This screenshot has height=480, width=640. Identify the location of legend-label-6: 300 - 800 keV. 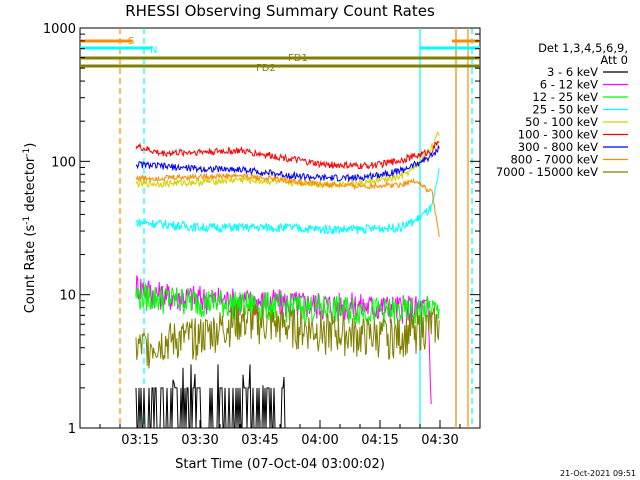
(558, 147).